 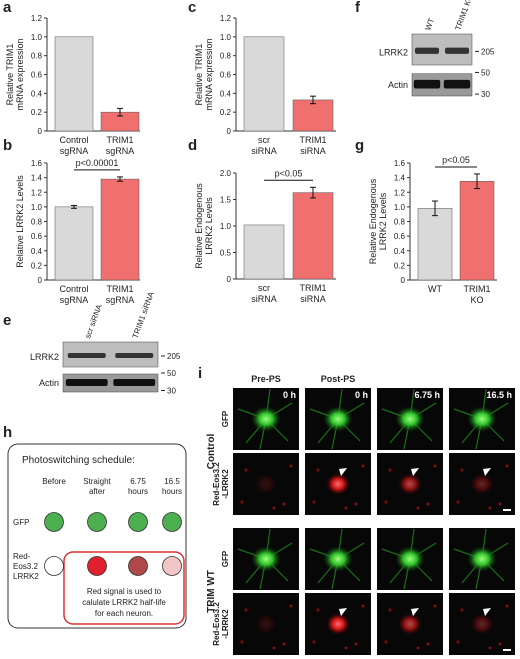 I want to click on note: Red signal is used to, so click(x=124, y=591).